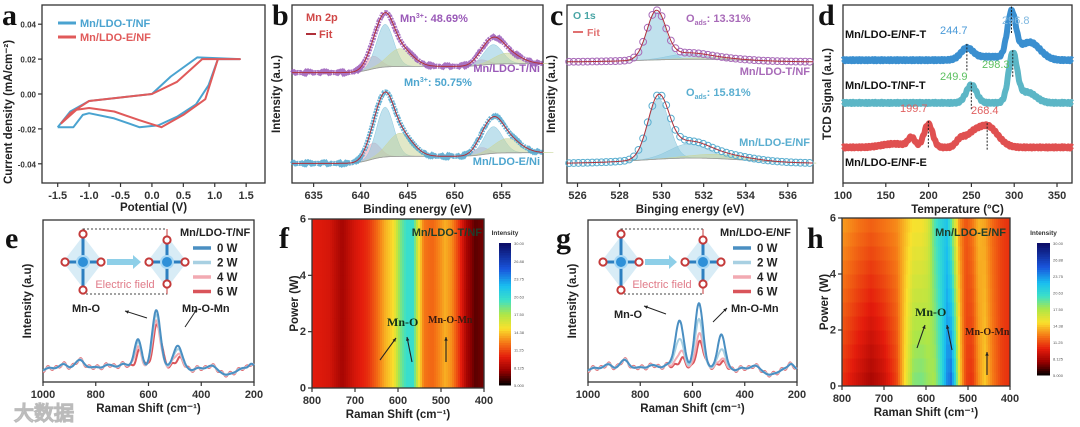 Image resolution: width=1080 pixels, height=427 pixels. I want to click on chart-title: Mn/LDO-T/NF, so click(215, 233).